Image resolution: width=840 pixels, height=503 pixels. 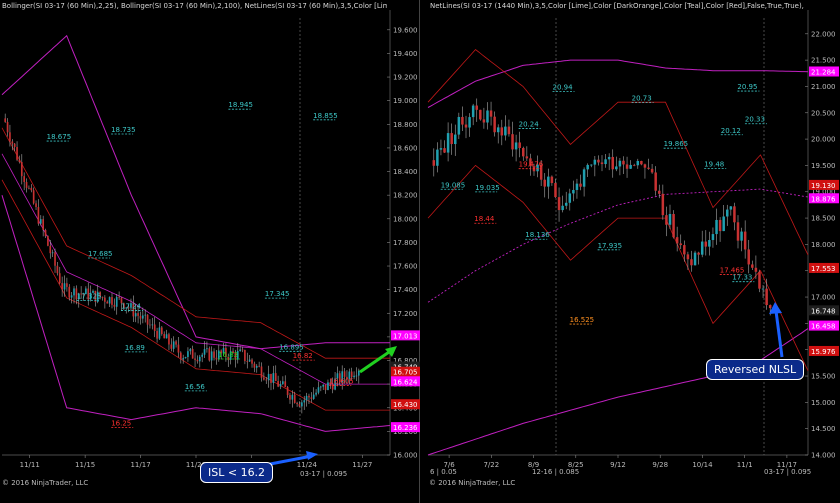 I want to click on right-y-axis-tick-label: 20.500, so click(x=823, y=113).